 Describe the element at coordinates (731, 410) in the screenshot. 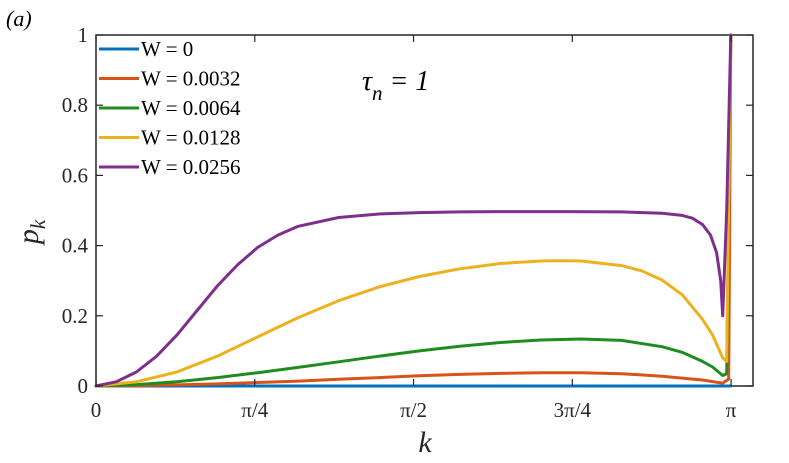

I see `x-tick-label-4: π` at that location.